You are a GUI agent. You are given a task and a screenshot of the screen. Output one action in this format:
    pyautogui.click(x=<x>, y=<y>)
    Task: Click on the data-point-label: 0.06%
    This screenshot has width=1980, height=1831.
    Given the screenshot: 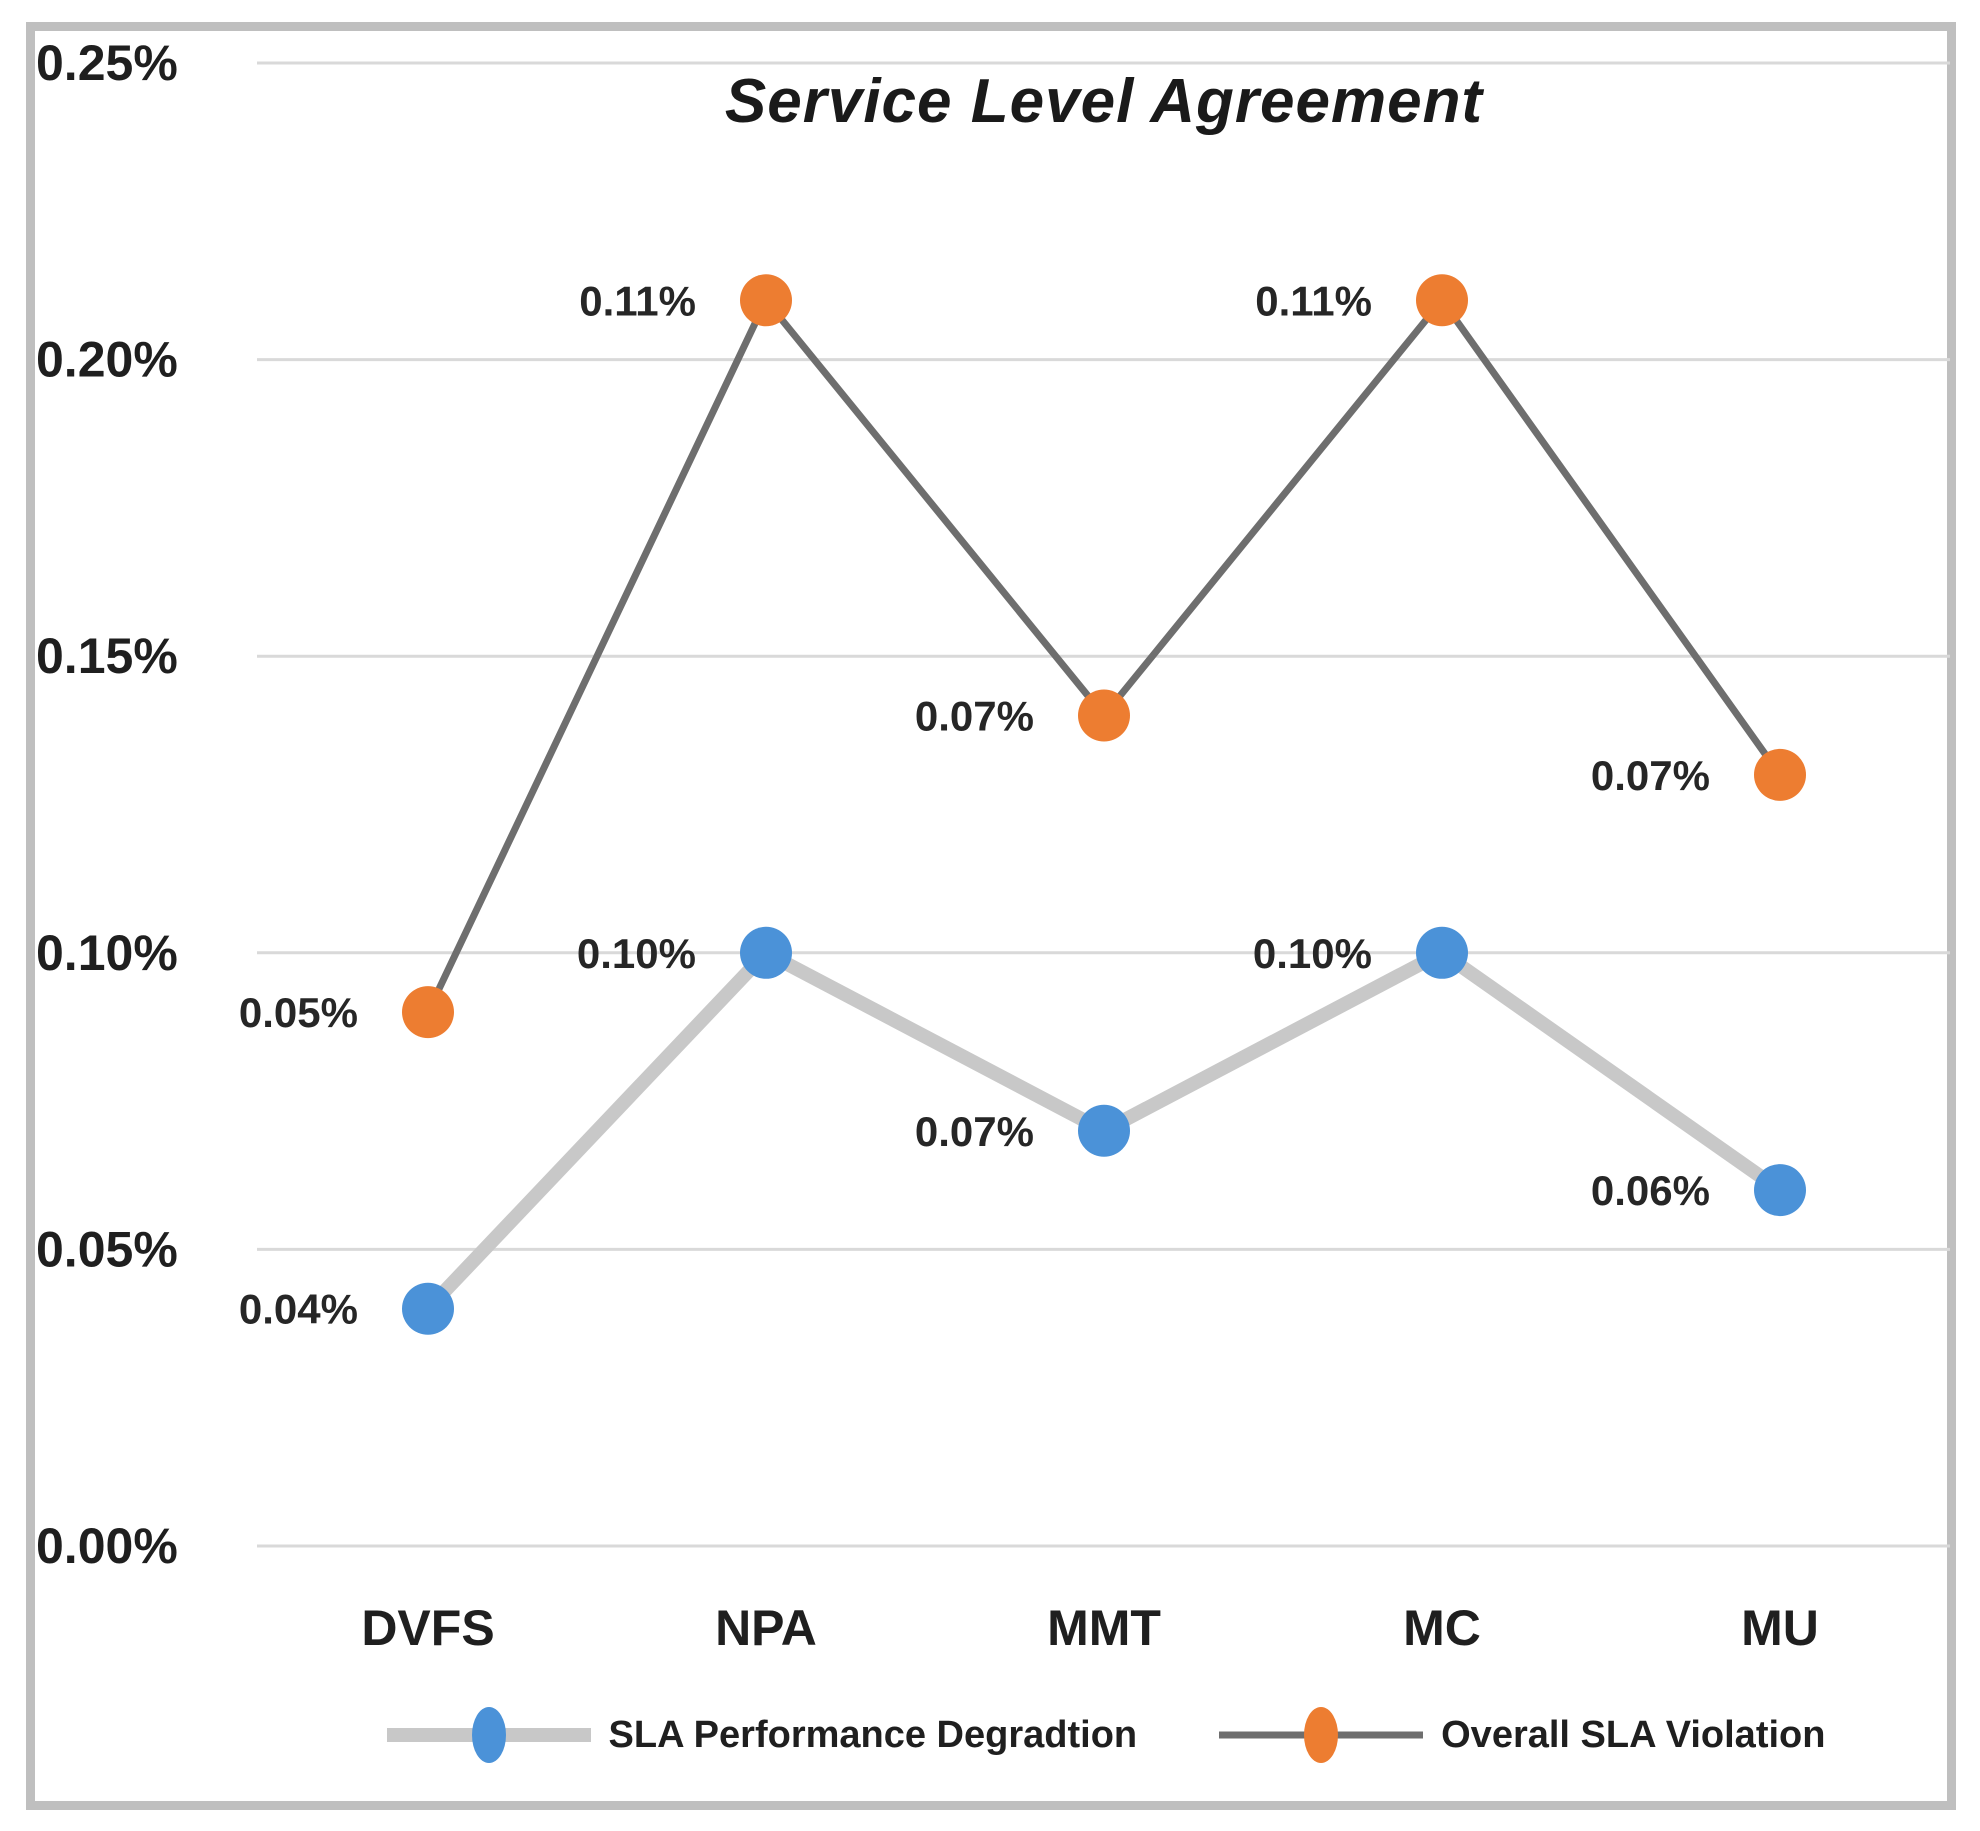 What is the action you would take?
    pyautogui.click(x=1650, y=1190)
    